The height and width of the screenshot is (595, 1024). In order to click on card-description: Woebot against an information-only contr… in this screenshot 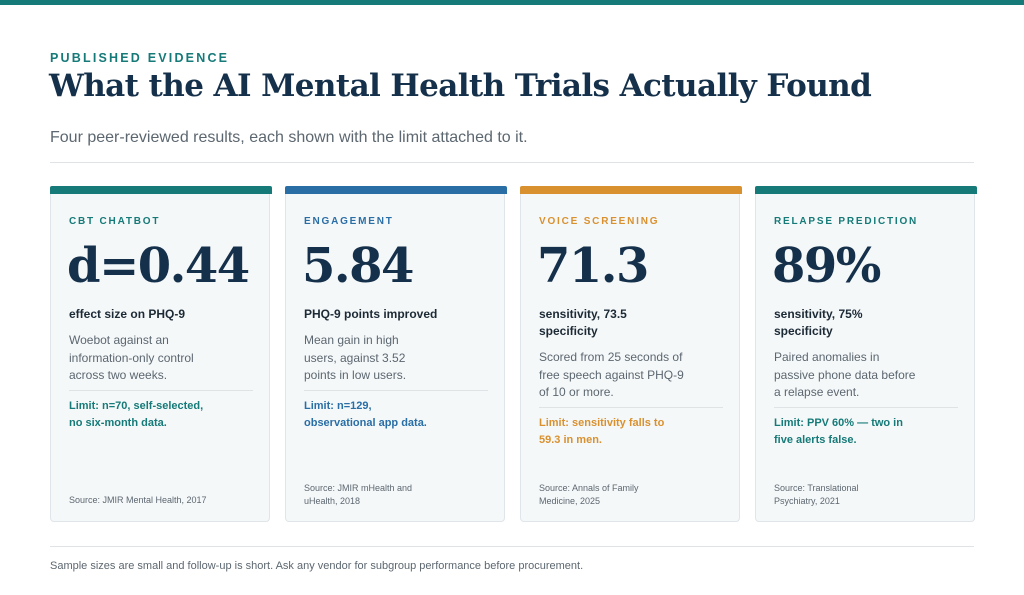, I will do `click(131, 357)`.